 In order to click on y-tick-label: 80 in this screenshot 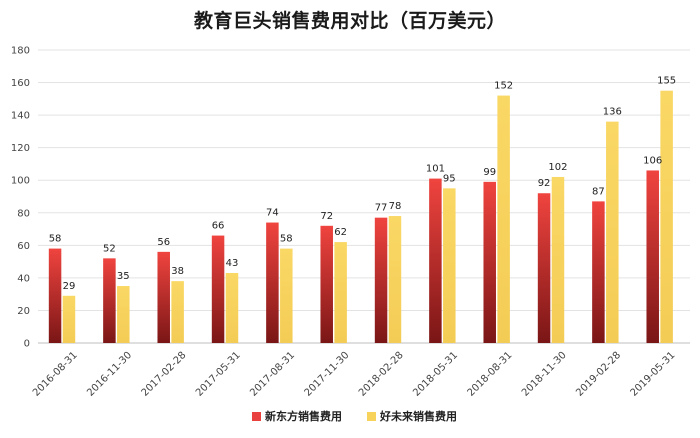, I will do `click(23, 213)`.